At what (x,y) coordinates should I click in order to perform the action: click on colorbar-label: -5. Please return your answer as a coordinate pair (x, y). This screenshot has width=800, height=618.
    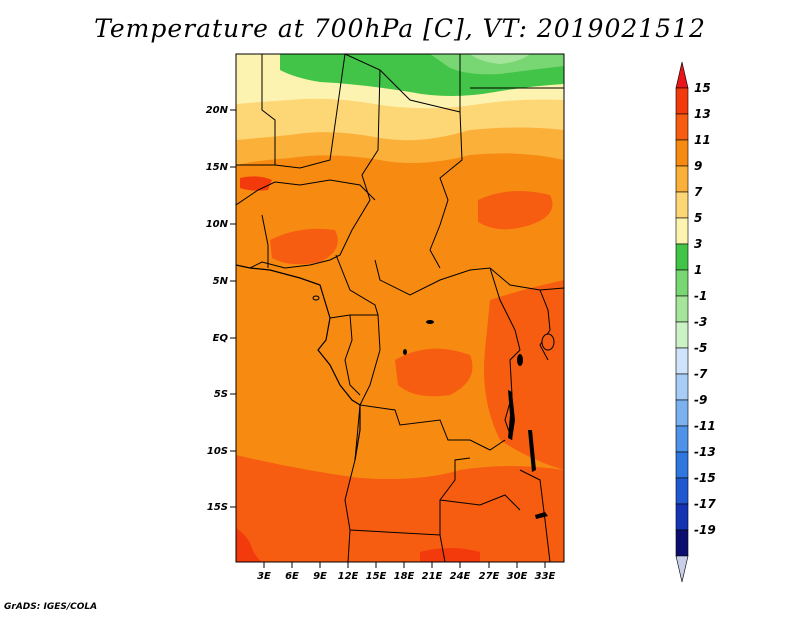
    Looking at the image, I should click on (700, 348).